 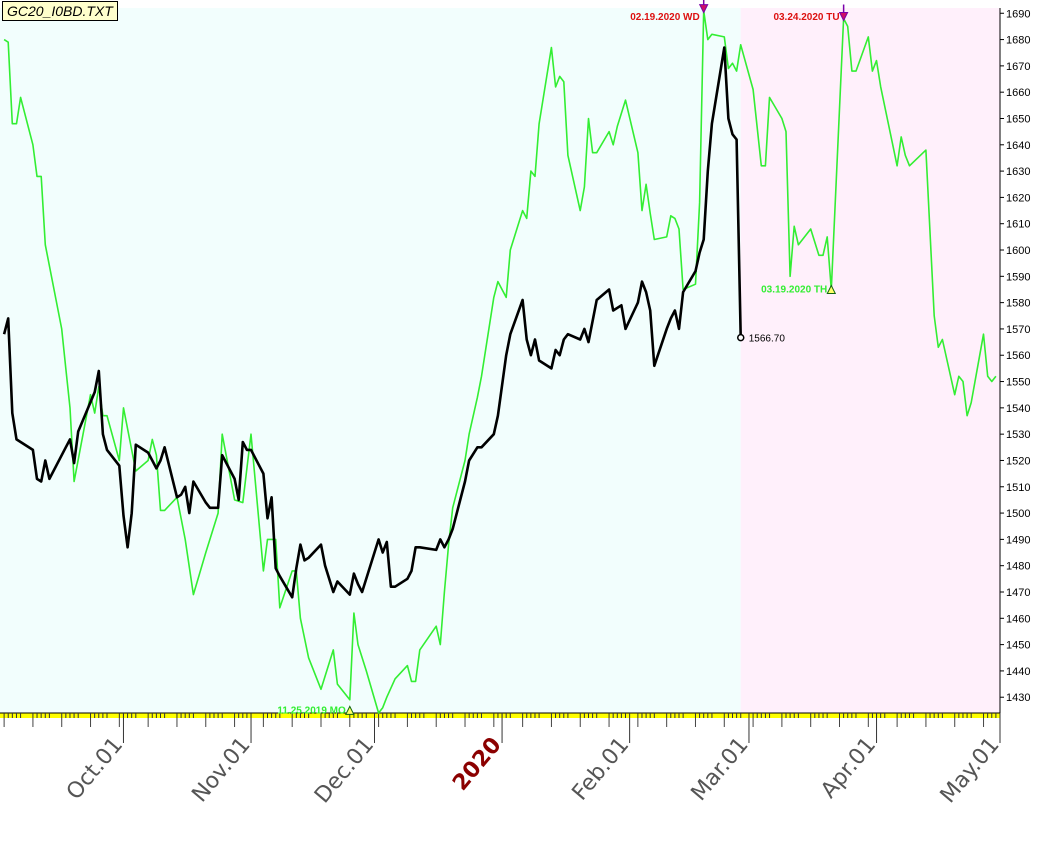 I want to click on x-tick-label: Feb.01, so click(x=601, y=769).